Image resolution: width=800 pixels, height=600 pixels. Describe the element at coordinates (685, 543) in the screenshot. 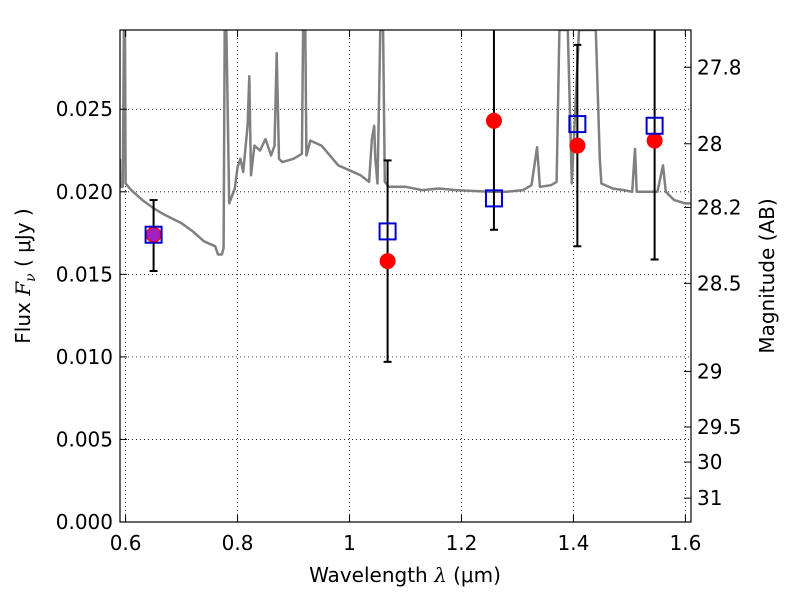

I see `x-tick-label: 1.6` at that location.